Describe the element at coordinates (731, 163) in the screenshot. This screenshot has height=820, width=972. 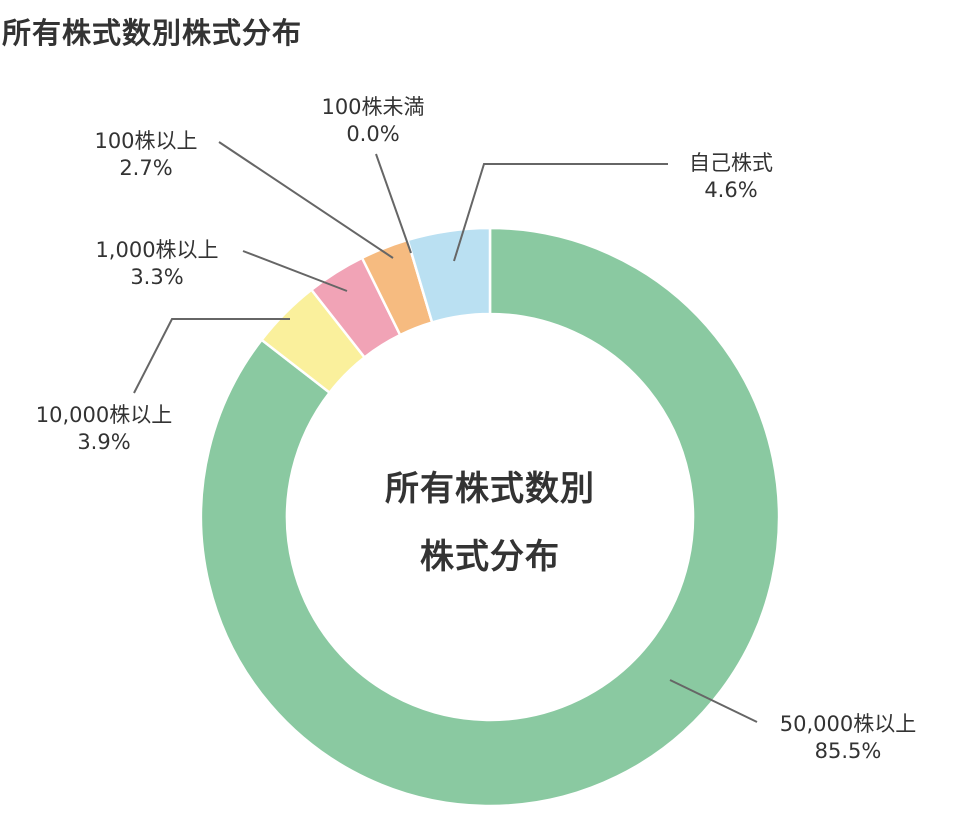
I see `label-name: 自己株式` at that location.